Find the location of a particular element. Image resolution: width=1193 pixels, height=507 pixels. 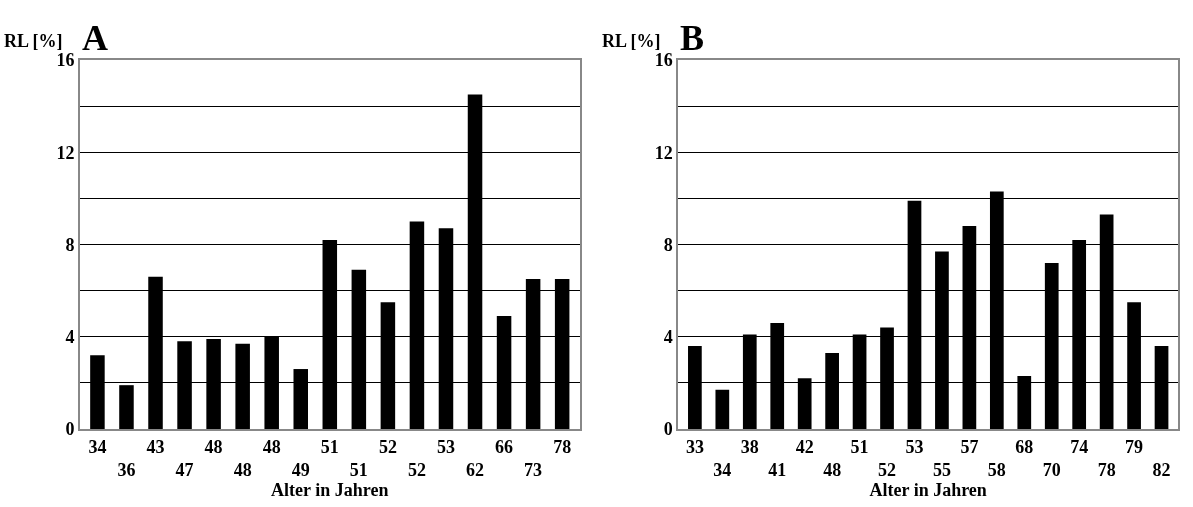

x-tick-label: 55 is located at coordinates (941, 470).